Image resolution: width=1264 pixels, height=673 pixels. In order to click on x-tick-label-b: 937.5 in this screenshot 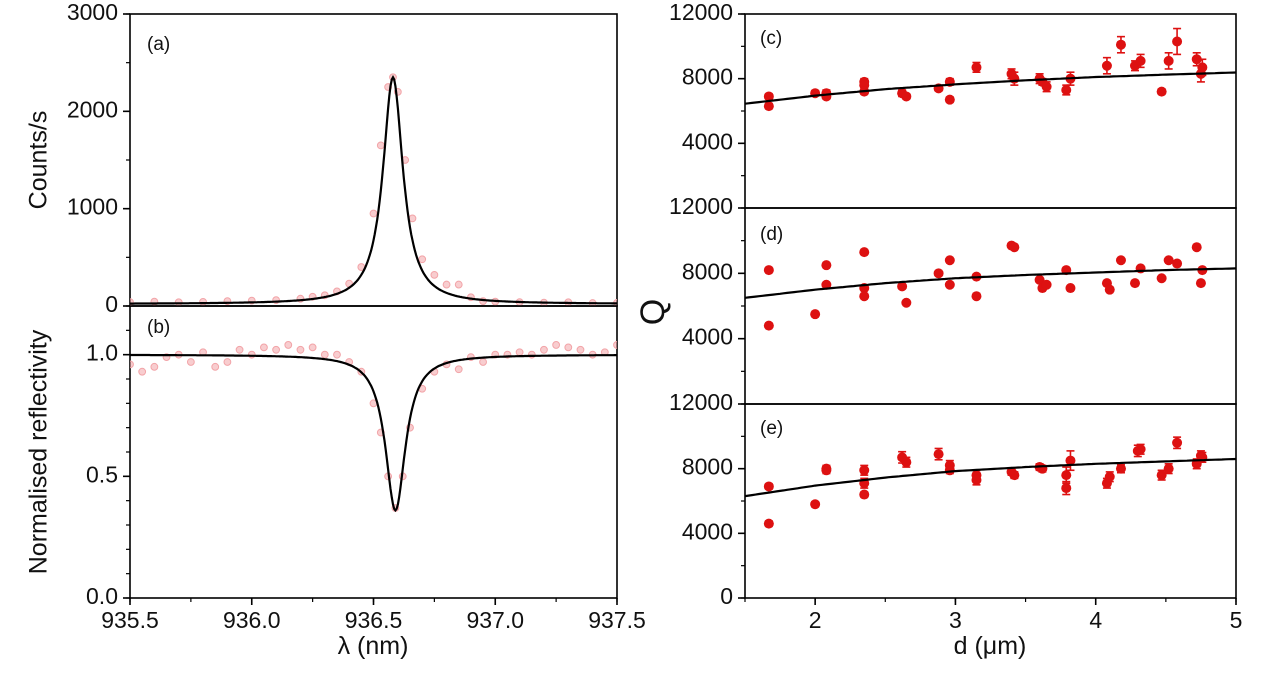, I will do `click(617, 620)`.